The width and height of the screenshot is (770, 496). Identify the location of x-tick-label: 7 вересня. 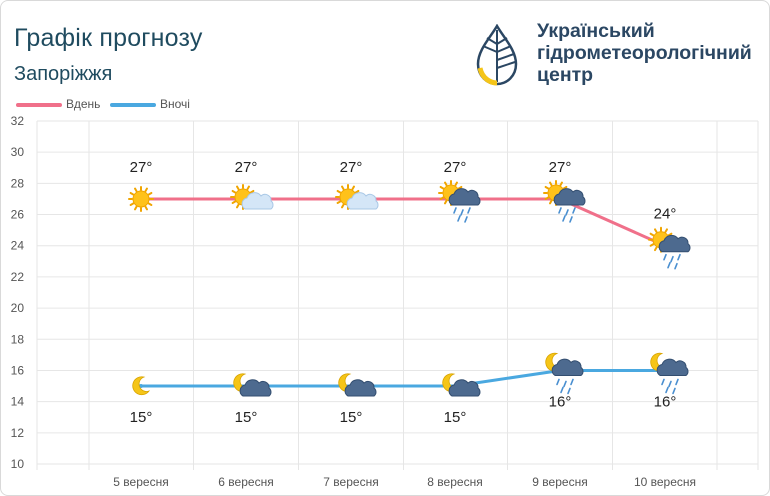
(350, 482).